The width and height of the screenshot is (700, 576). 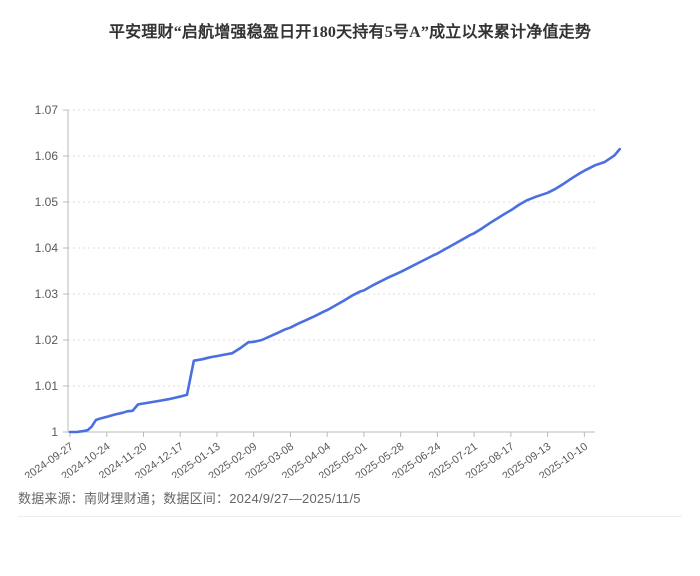 I want to click on data-source-note: 数据来源：南财理财通；数据区间：2024/9/27—2025/11/5, so click(x=189, y=498).